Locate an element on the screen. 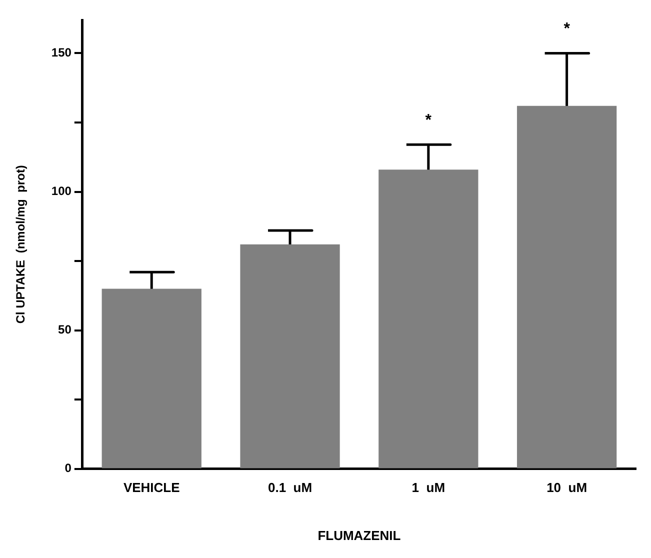 Image resolution: width=651 pixels, height=558 pixels. x-axis-title: FLUMAZENIL is located at coordinates (359, 535).